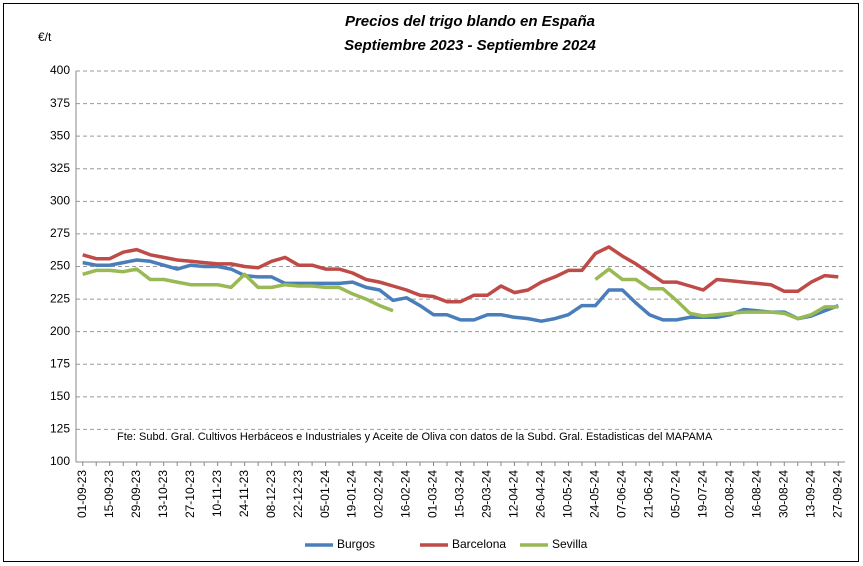  What do you see at coordinates (568, 494) in the screenshot?
I see `x-tick-label: 10-05-24` at bounding box center [568, 494].